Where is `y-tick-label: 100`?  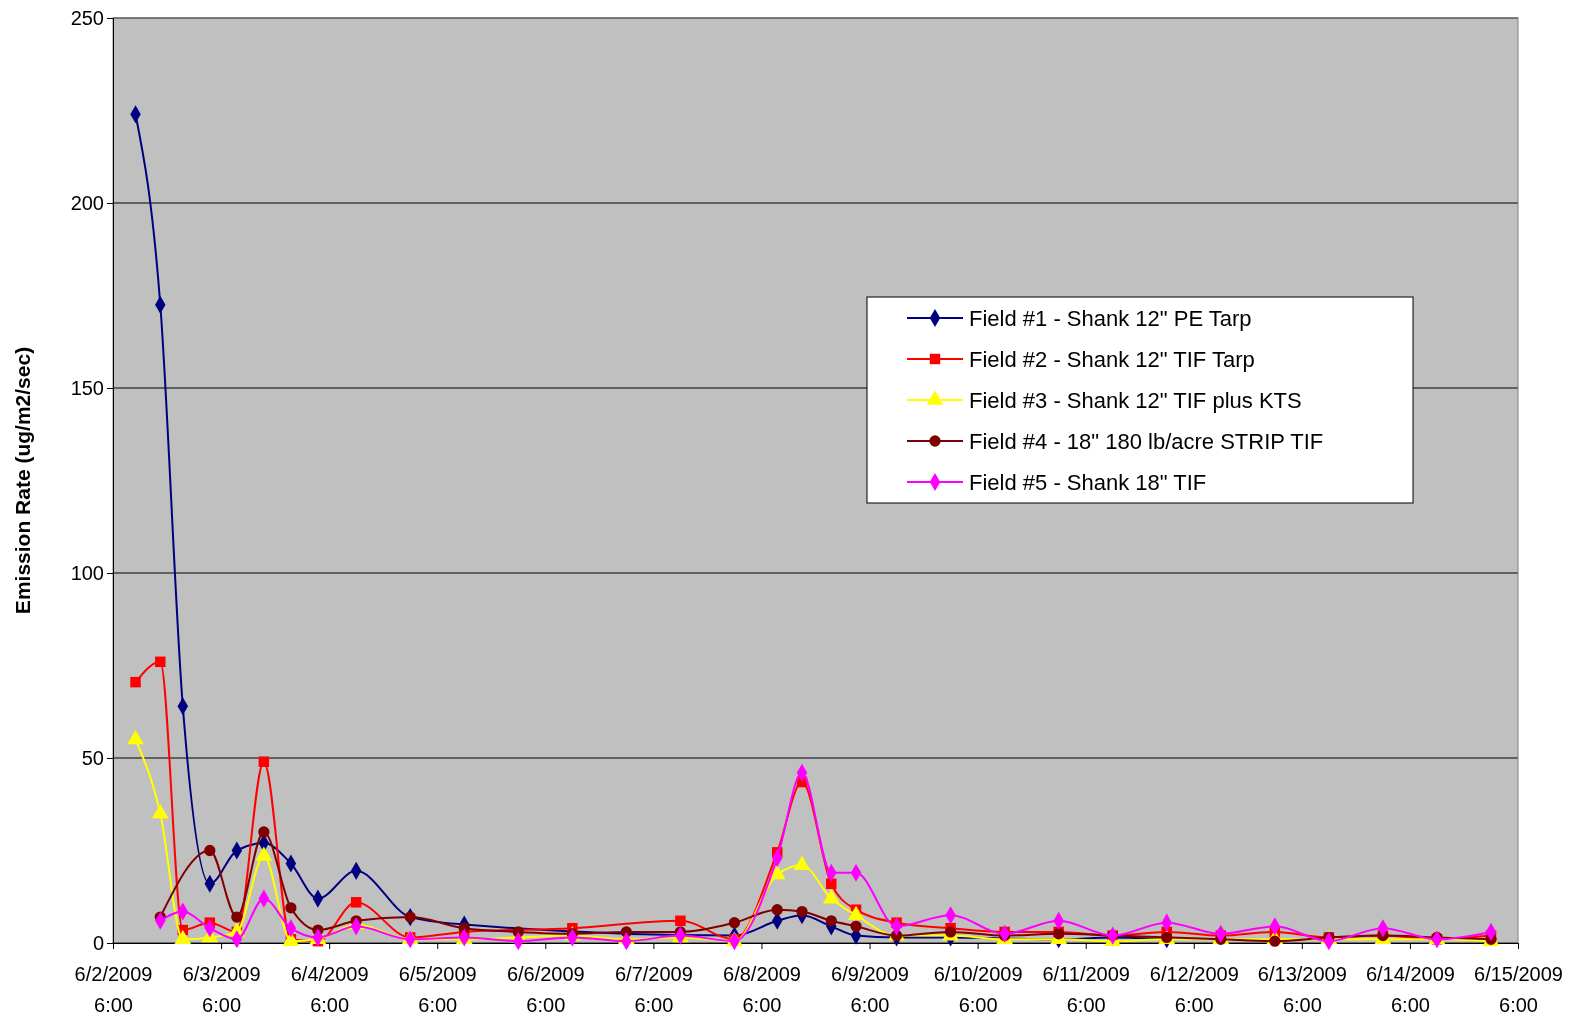
y-tick-label: 100 is located at coordinates (87, 572).